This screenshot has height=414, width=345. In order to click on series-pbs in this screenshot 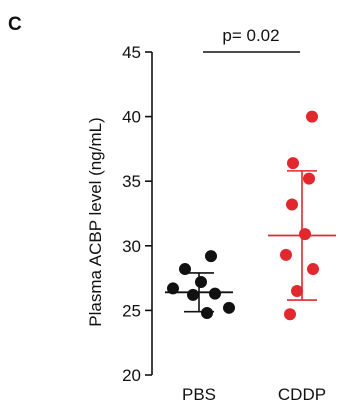, I will do `click(200, 284)`.